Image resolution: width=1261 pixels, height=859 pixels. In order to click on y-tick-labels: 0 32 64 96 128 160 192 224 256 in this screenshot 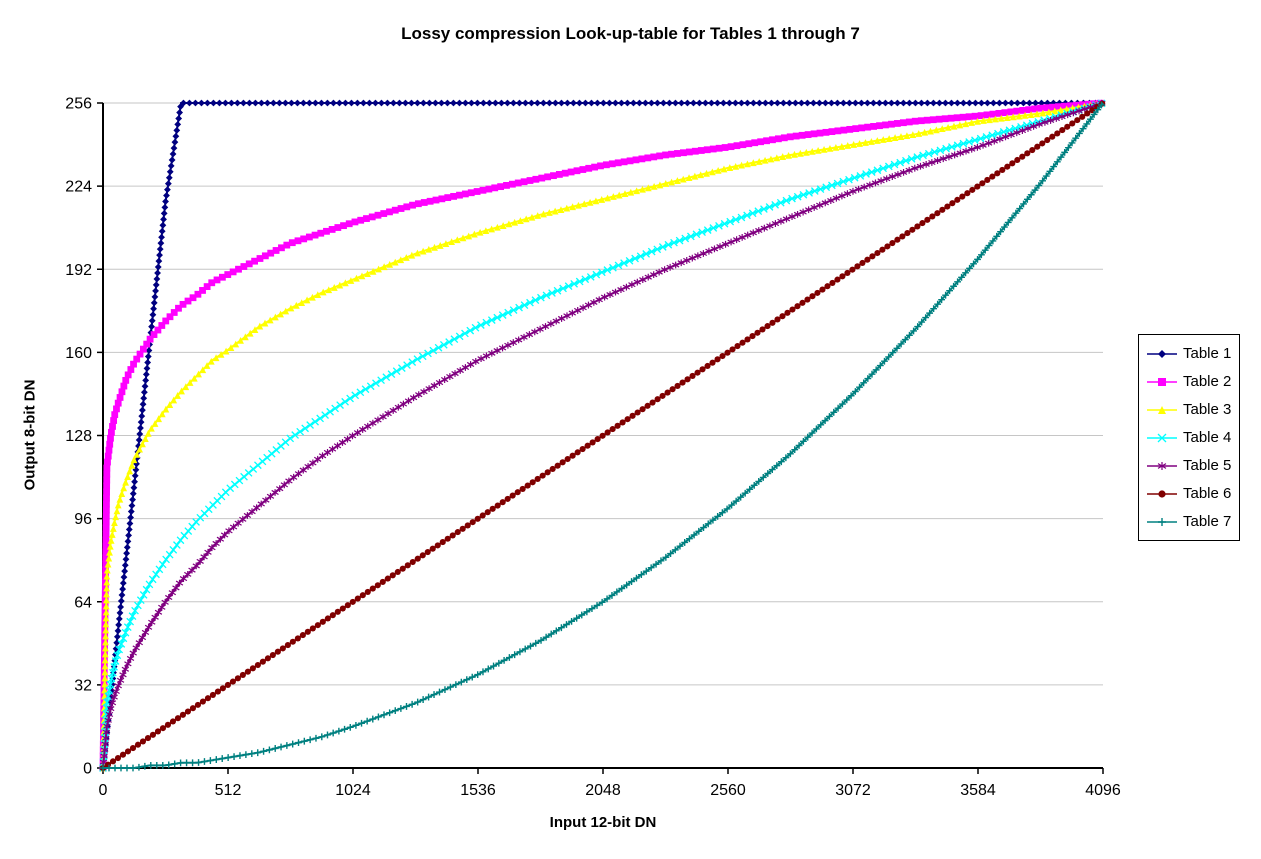, I will do `click(78, 437)`.